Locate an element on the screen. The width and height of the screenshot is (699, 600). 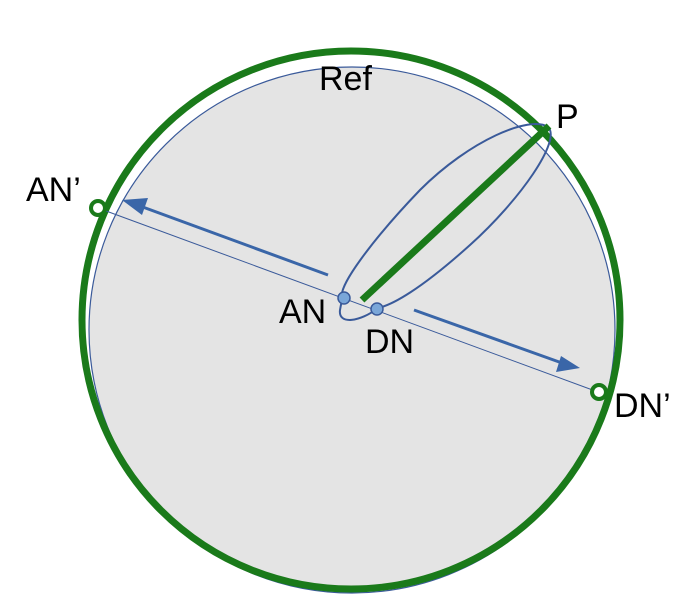
arrow-to-an-prime is located at coordinates (234, 240).